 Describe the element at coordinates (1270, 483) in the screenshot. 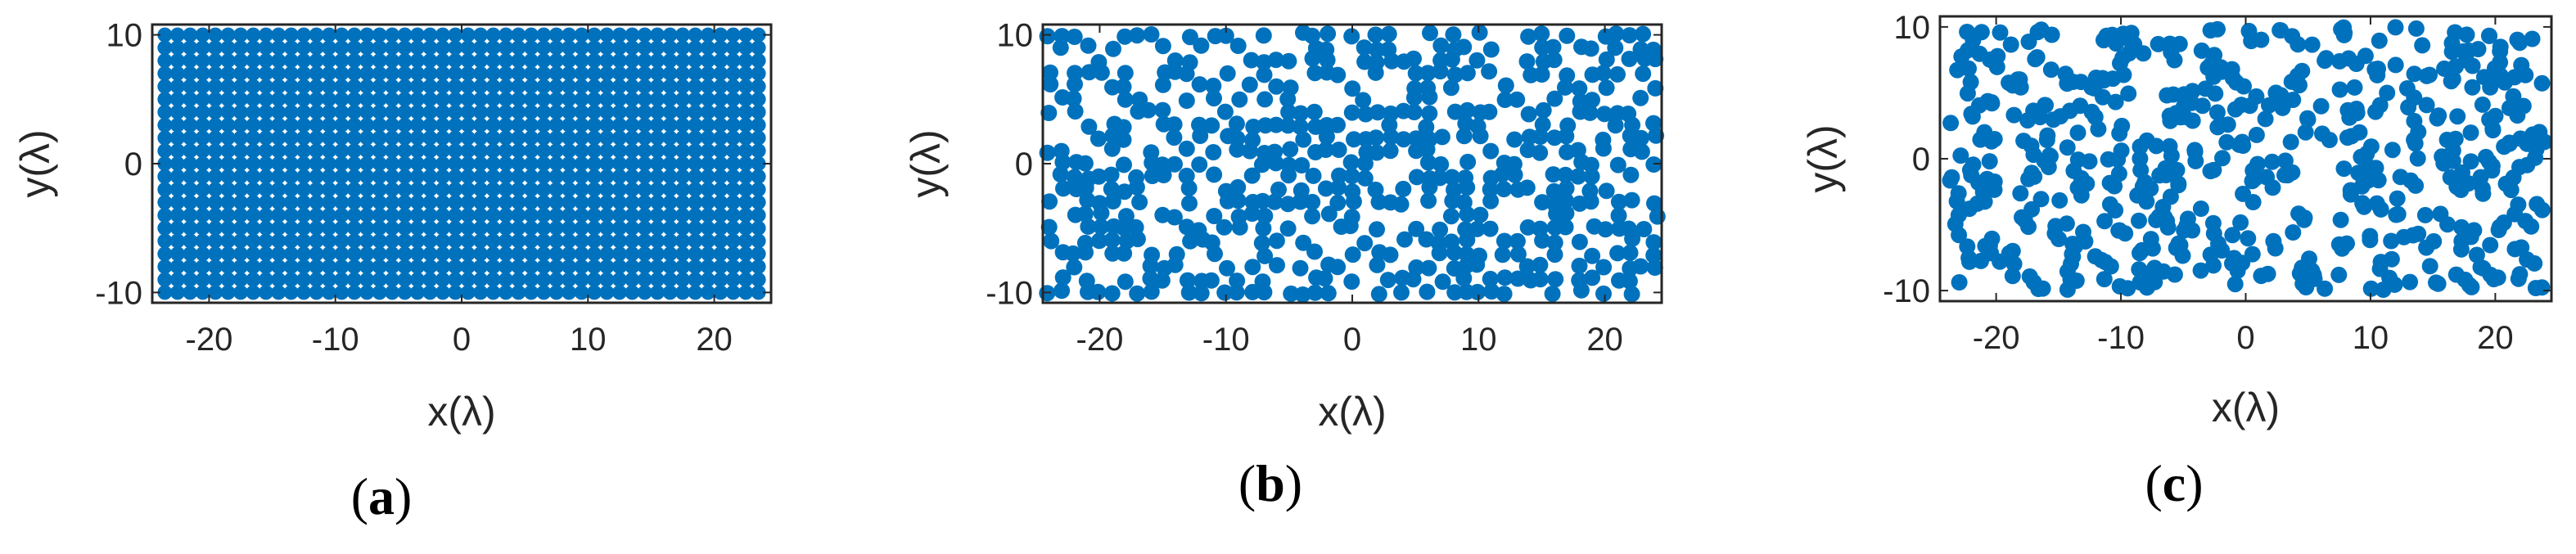

I see `panel-caption: (b)` at that location.